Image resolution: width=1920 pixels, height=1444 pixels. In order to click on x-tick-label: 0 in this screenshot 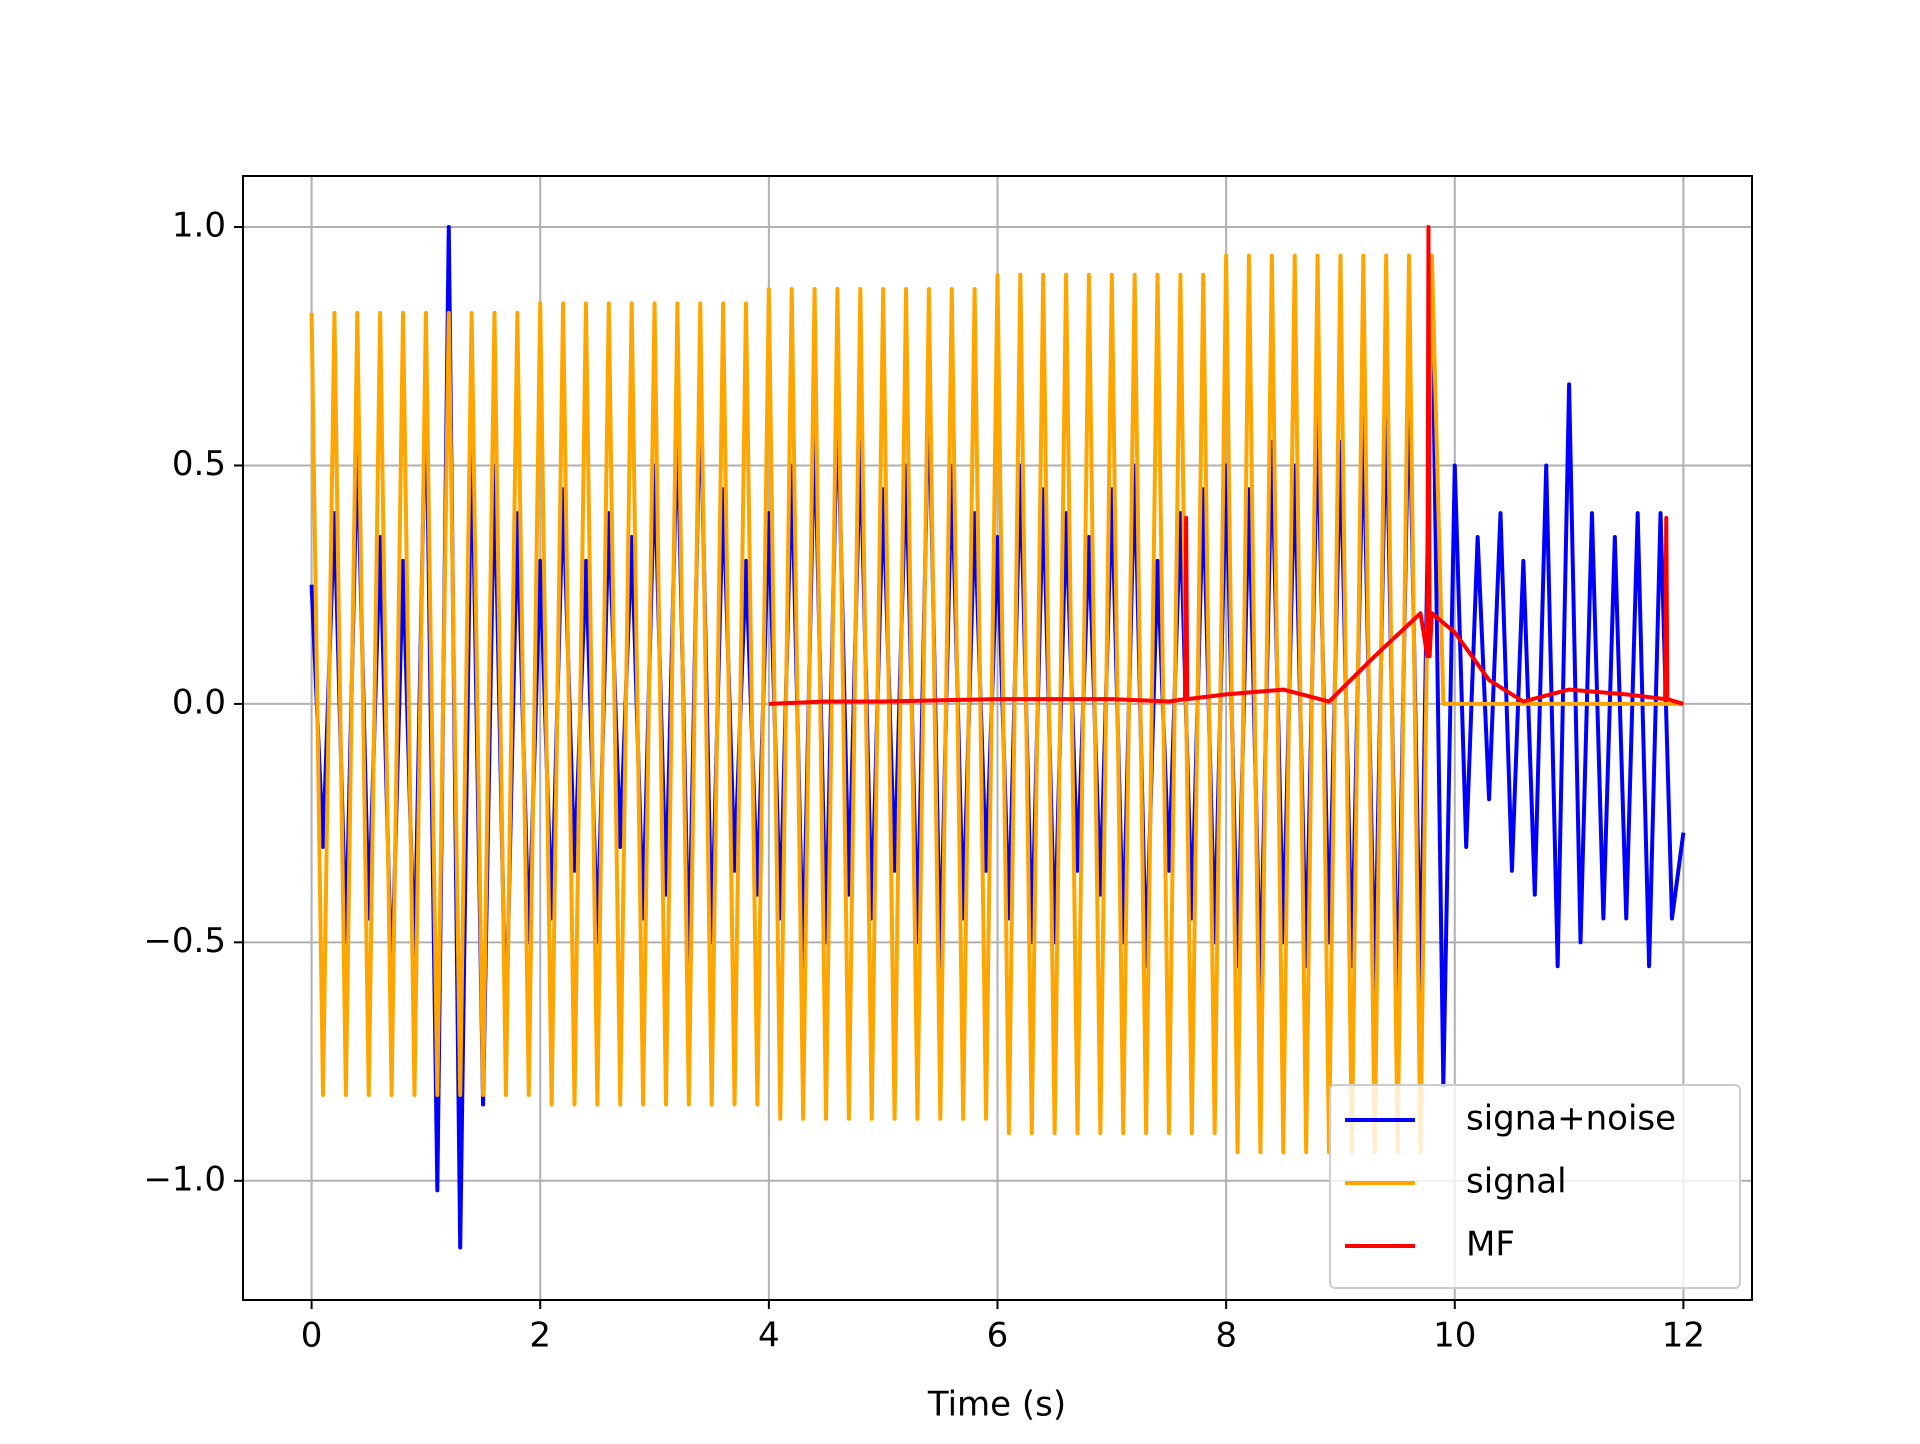, I will do `click(312, 1336)`.